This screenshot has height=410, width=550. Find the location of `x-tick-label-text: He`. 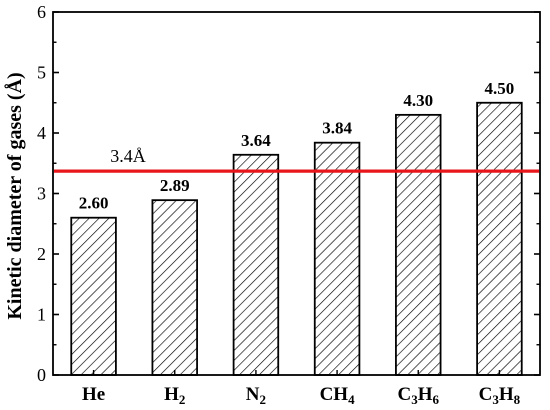

x-tick-label-text: He is located at coordinates (93, 394).